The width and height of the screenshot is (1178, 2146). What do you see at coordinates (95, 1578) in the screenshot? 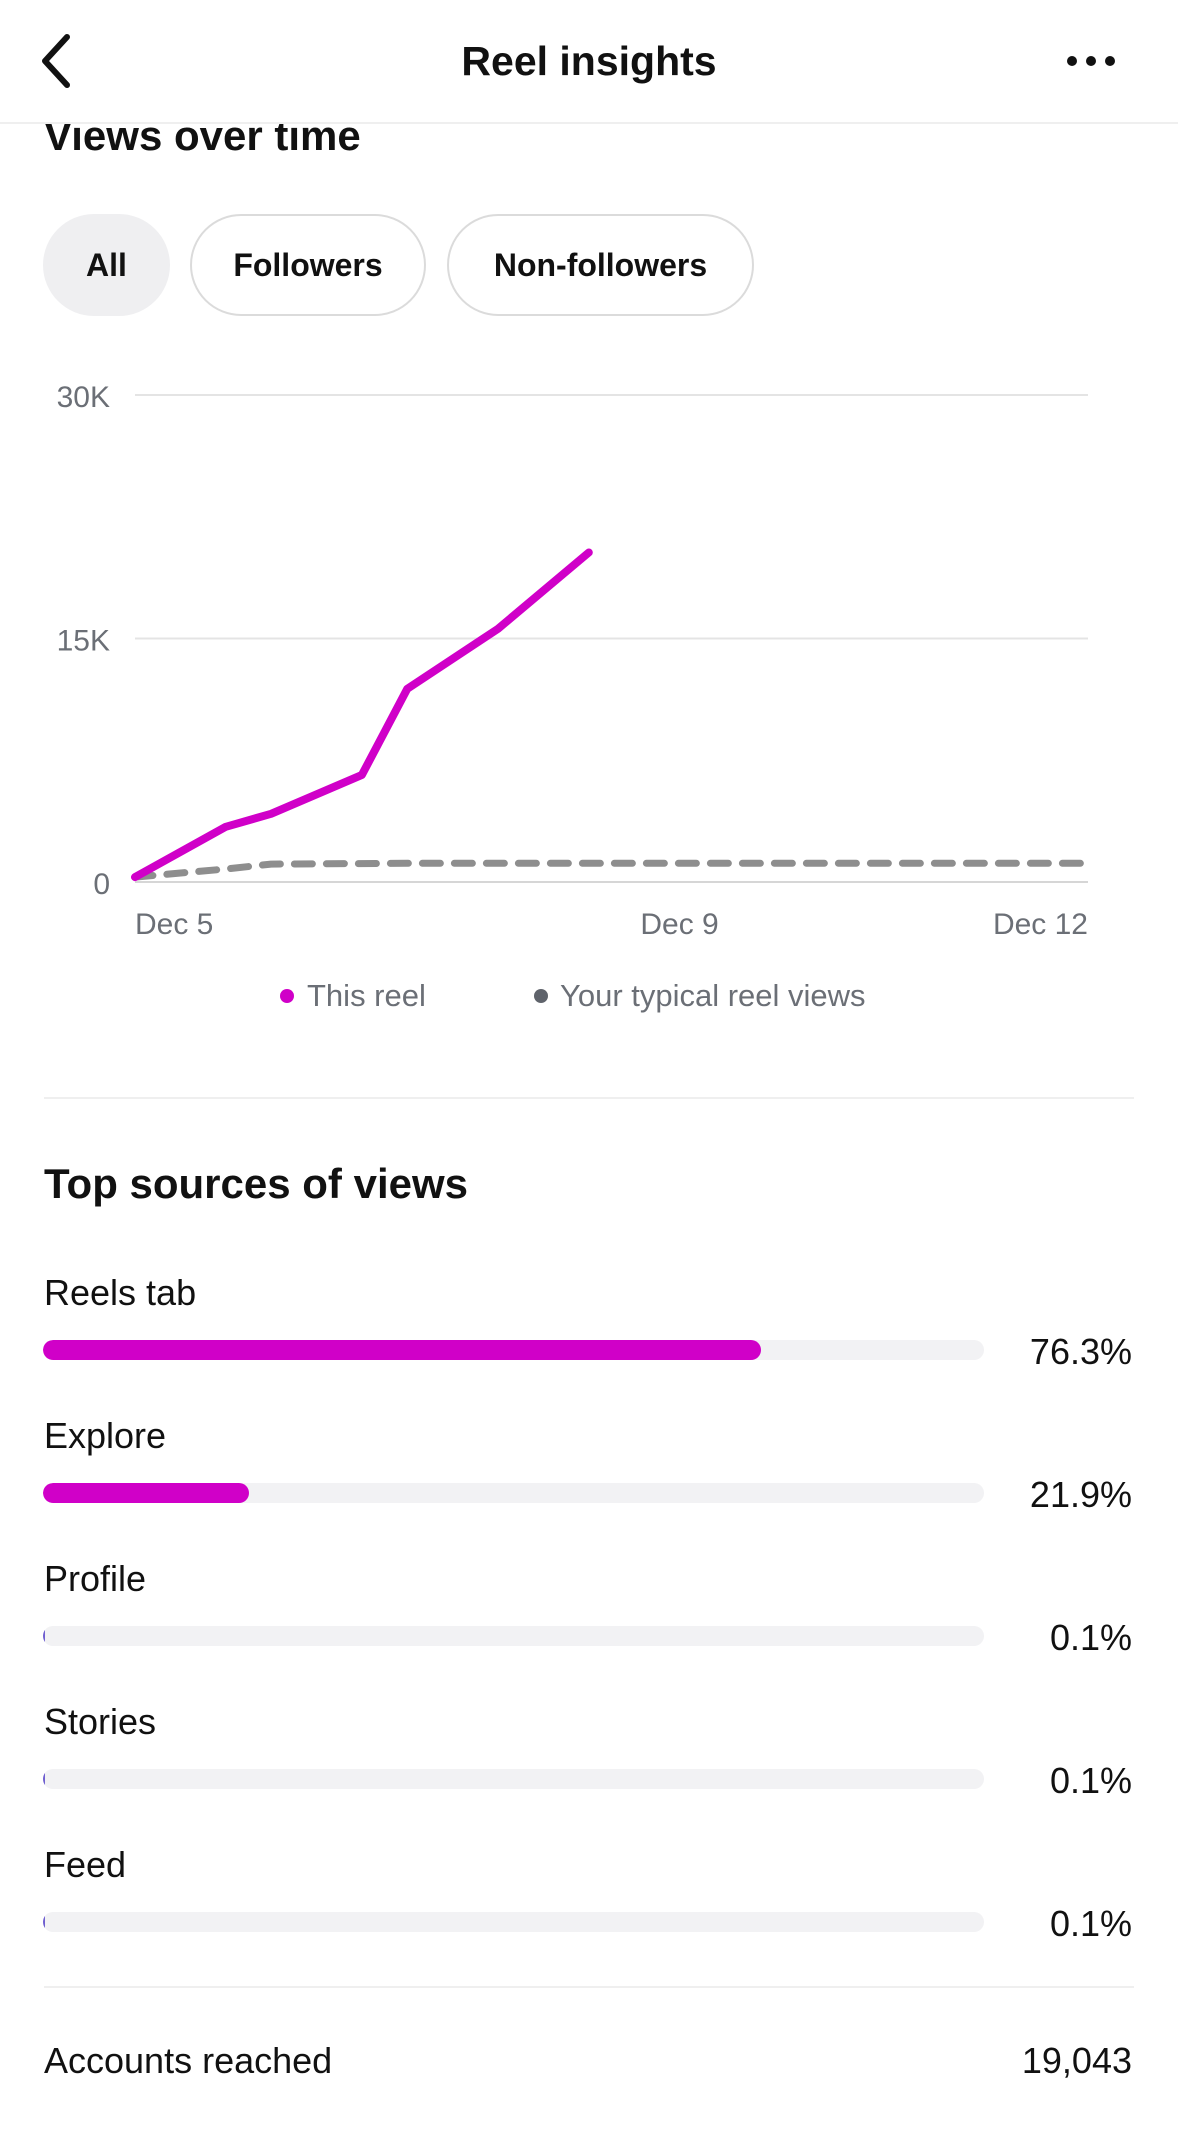
I see `source-label: Profile` at bounding box center [95, 1578].